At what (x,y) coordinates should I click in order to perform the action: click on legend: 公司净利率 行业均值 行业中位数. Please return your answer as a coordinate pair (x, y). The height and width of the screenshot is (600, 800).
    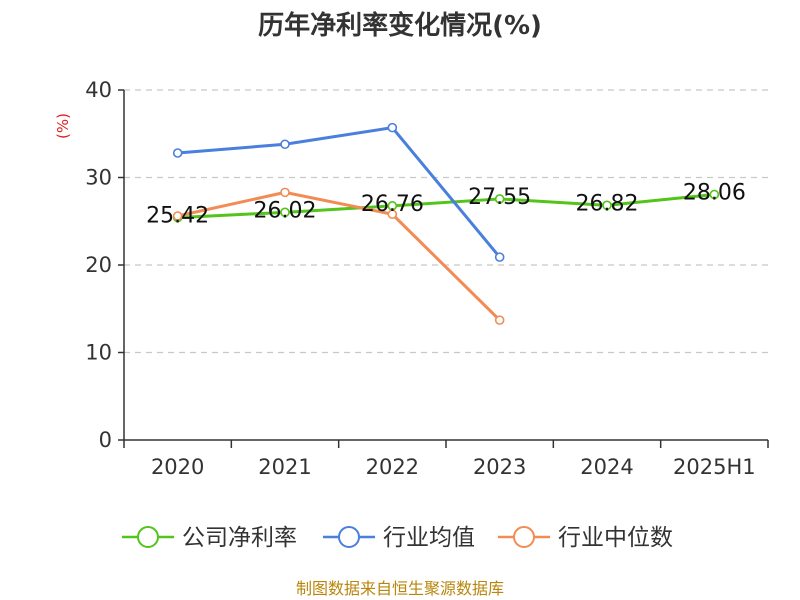
    Looking at the image, I should click on (397, 538).